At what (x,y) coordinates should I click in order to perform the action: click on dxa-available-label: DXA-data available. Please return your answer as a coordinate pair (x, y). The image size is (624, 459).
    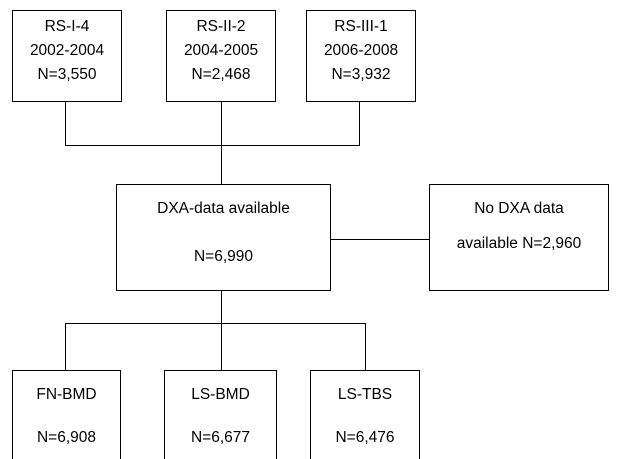
    Looking at the image, I should click on (223, 208).